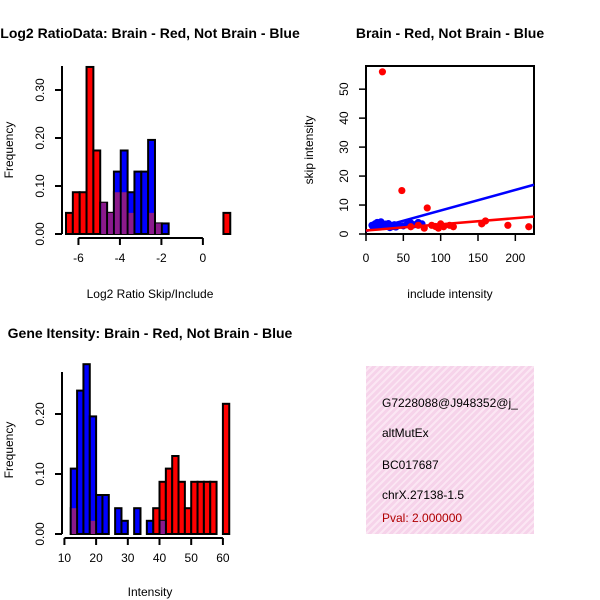 The height and width of the screenshot is (600, 600). I want to click on scatter-title: Brain - Red, Not Brain - Blue, so click(450, 33).